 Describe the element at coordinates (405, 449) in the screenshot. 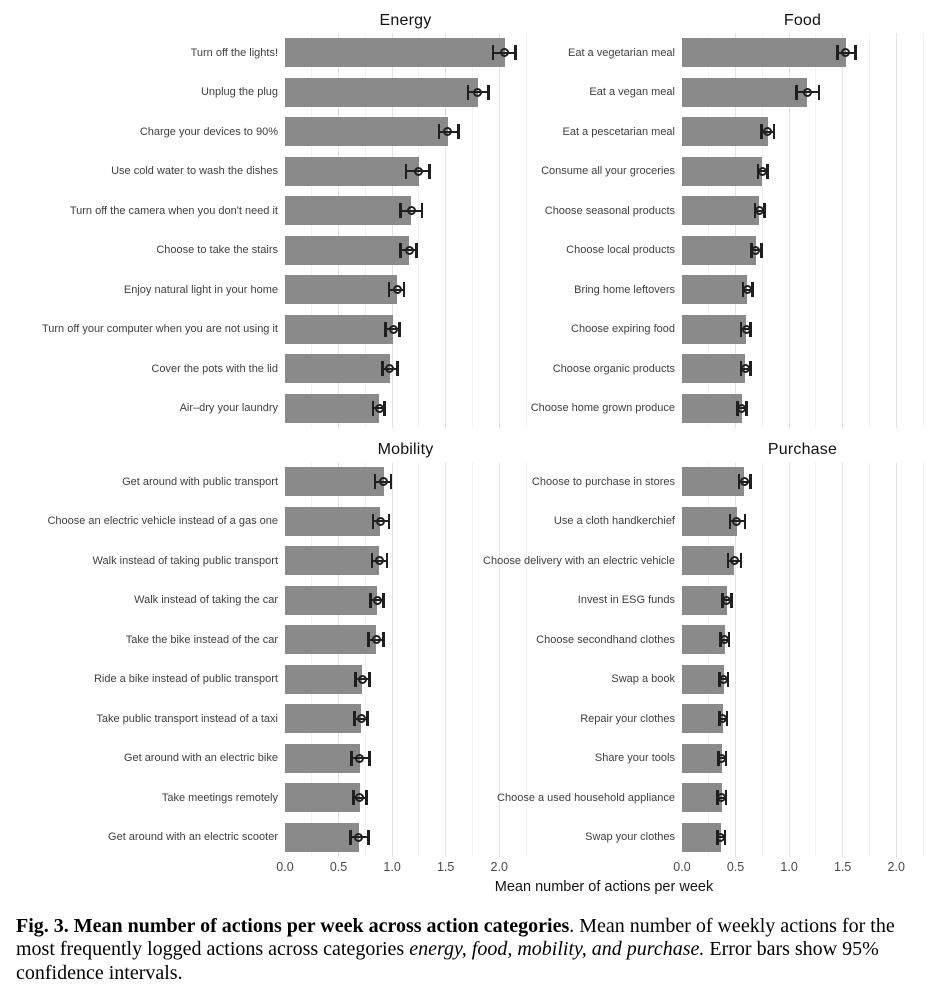

I see `panel-title-mobility: Mobility` at that location.